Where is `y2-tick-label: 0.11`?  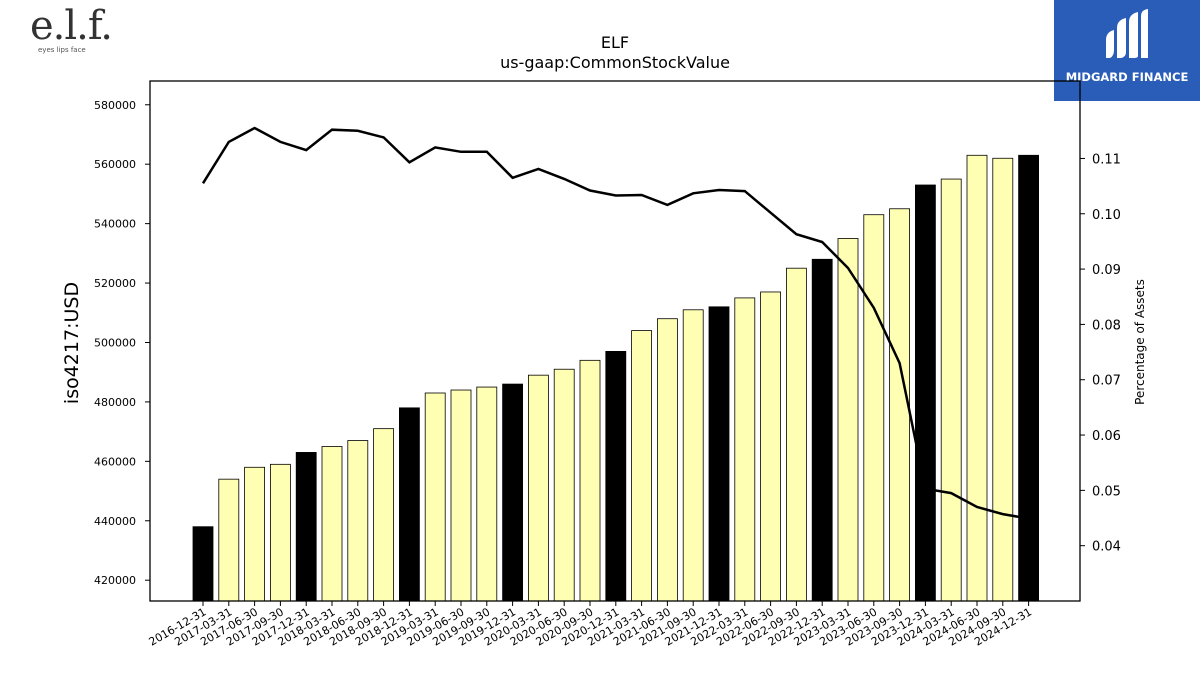
y2-tick-label: 0.11 is located at coordinates (1106, 159).